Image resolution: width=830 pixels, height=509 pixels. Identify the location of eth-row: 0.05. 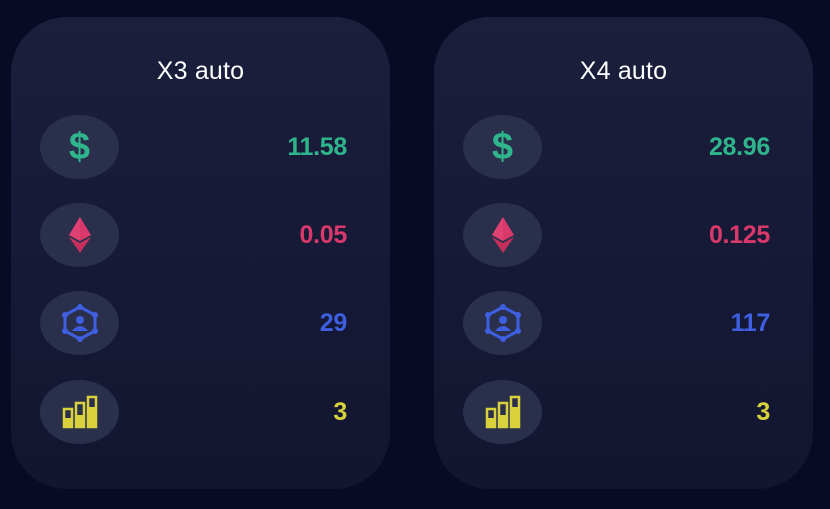
(193, 235).